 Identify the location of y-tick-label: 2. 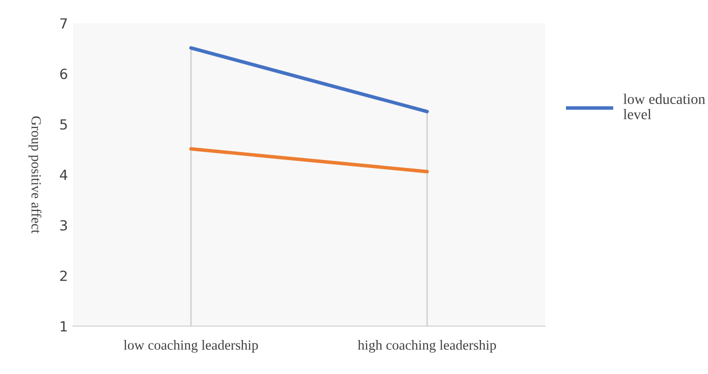
(63, 275).